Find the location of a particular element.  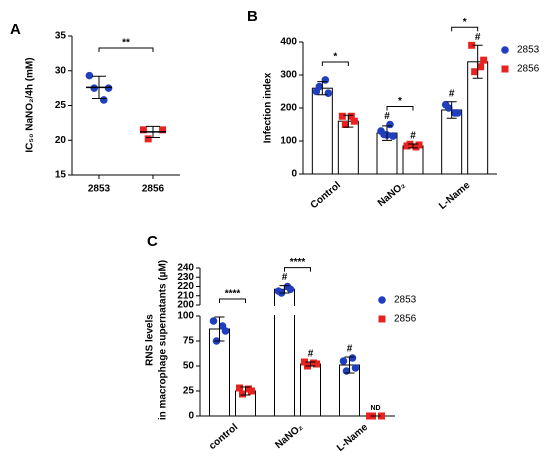

panel-label: A is located at coordinates (15, 29).